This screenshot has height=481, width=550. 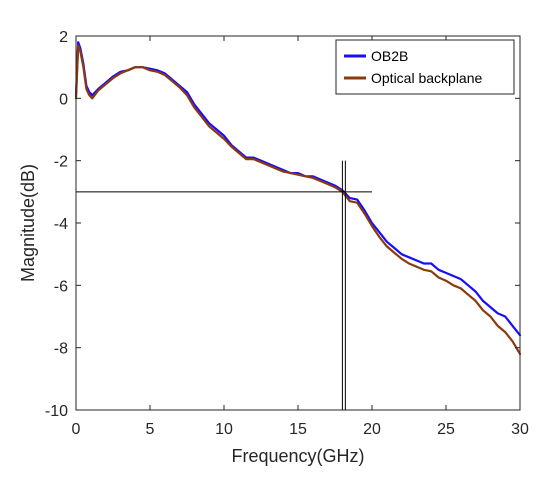 What do you see at coordinates (28, 223) in the screenshot?
I see `y-axis-label: Magnitude(dB)` at bounding box center [28, 223].